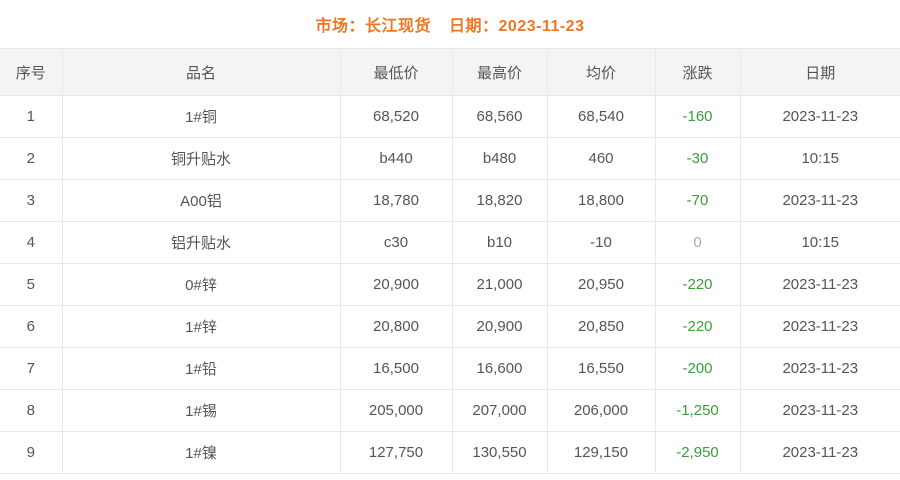 The height and width of the screenshot is (480, 900). What do you see at coordinates (31, 72) in the screenshot?
I see `column-header-no: 序号` at bounding box center [31, 72].